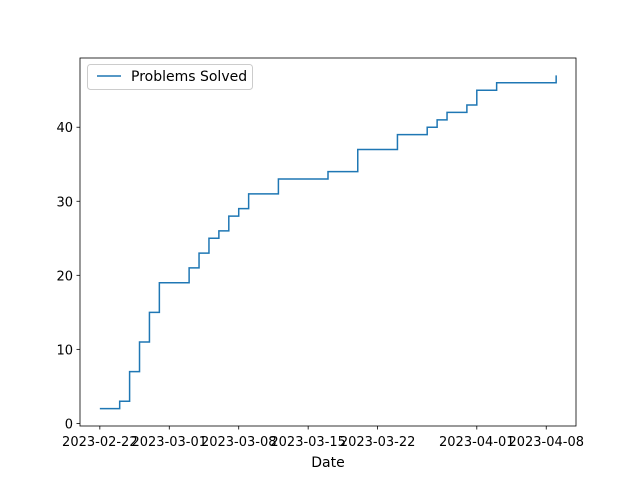 The image size is (640, 484). I want to click on x-tick-label: 2023-04-01, so click(477, 442).